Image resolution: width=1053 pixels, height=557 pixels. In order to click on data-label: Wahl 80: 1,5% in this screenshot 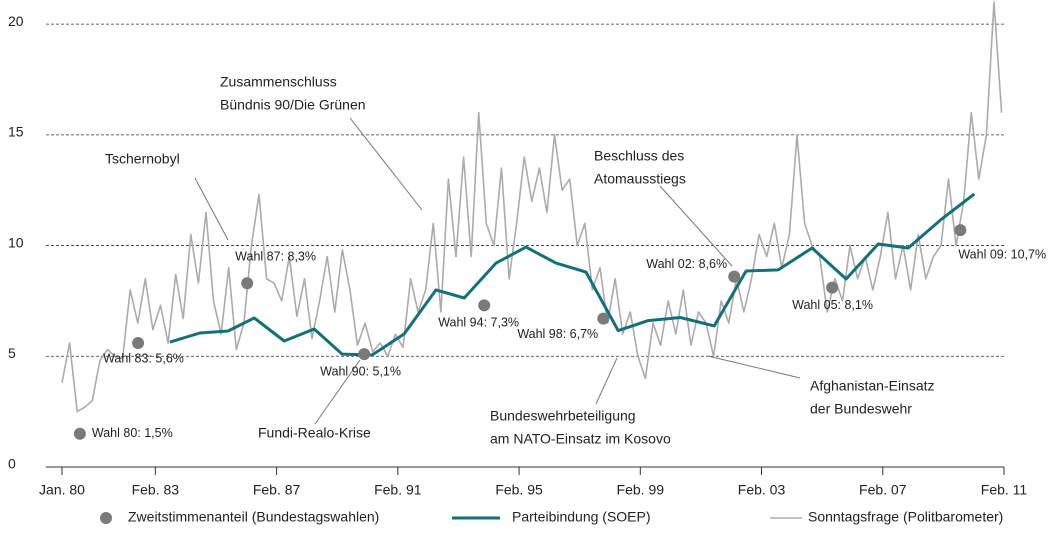, I will do `click(132, 433)`.